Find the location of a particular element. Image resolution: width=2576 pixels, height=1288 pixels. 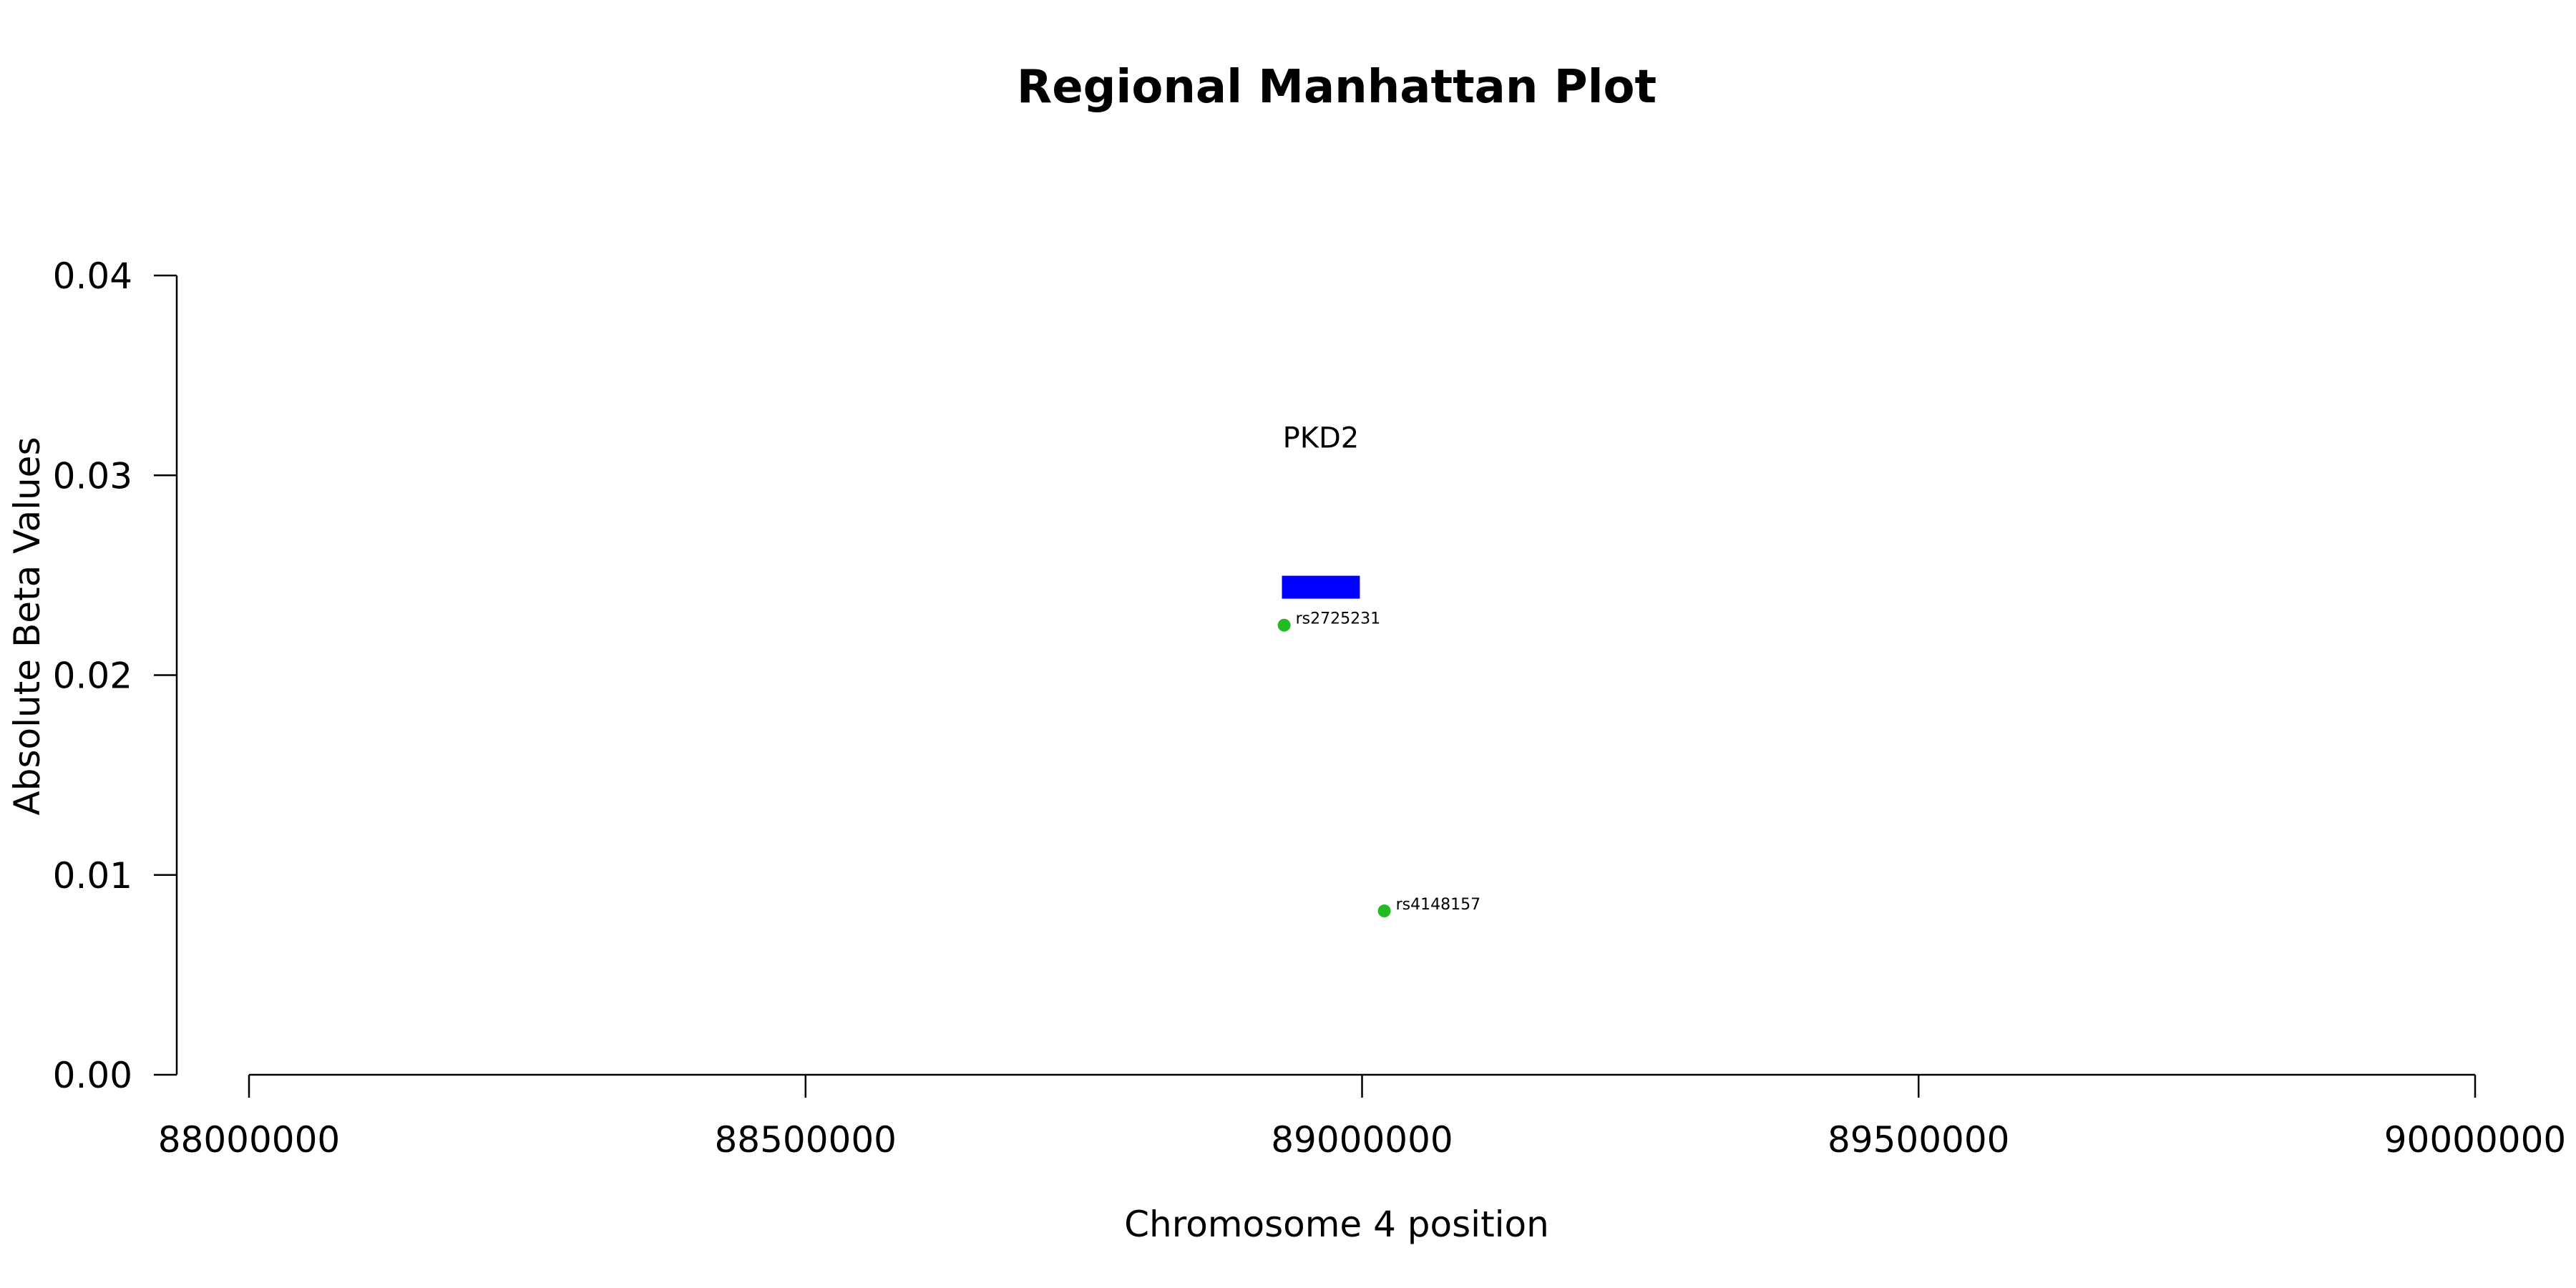

y-axis: 0.00 0.01 0.02 0.03 0.04 is located at coordinates (115, 675).